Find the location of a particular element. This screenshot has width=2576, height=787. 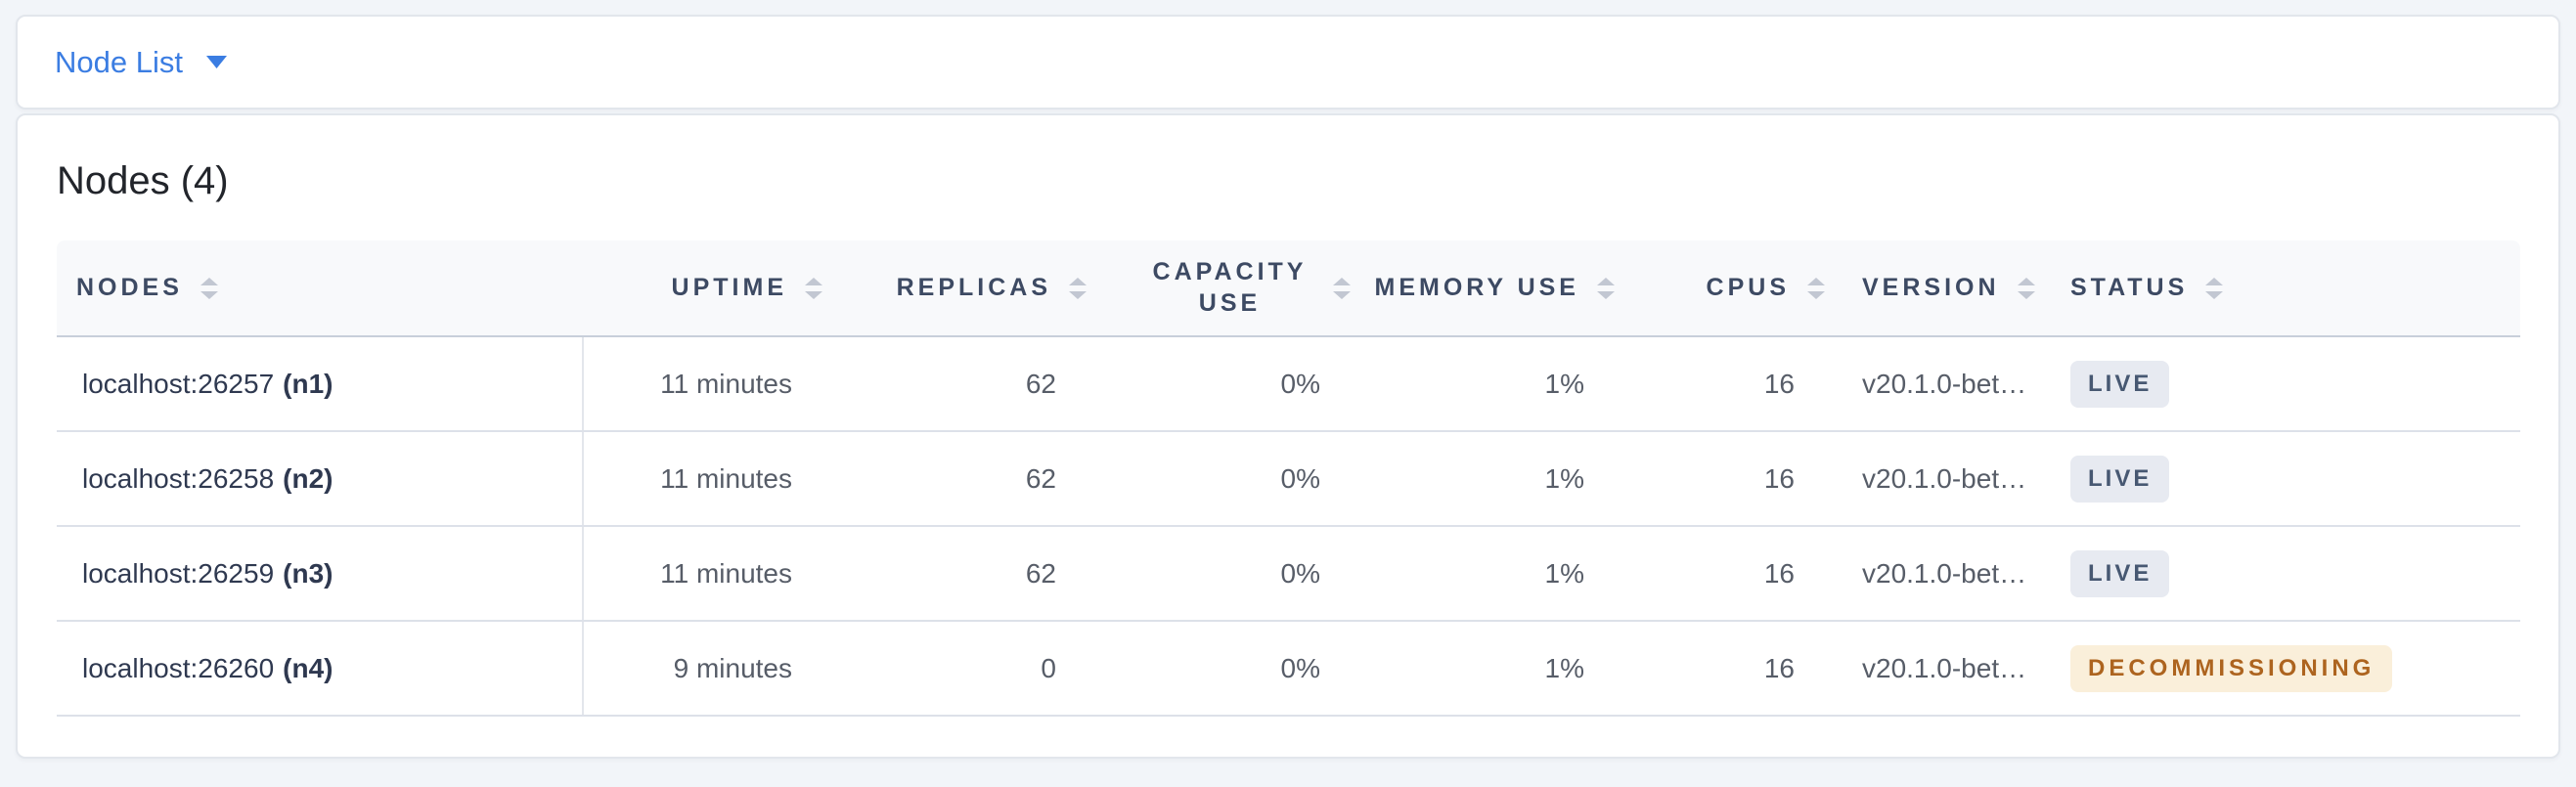

column-label: Status is located at coordinates (2129, 287).